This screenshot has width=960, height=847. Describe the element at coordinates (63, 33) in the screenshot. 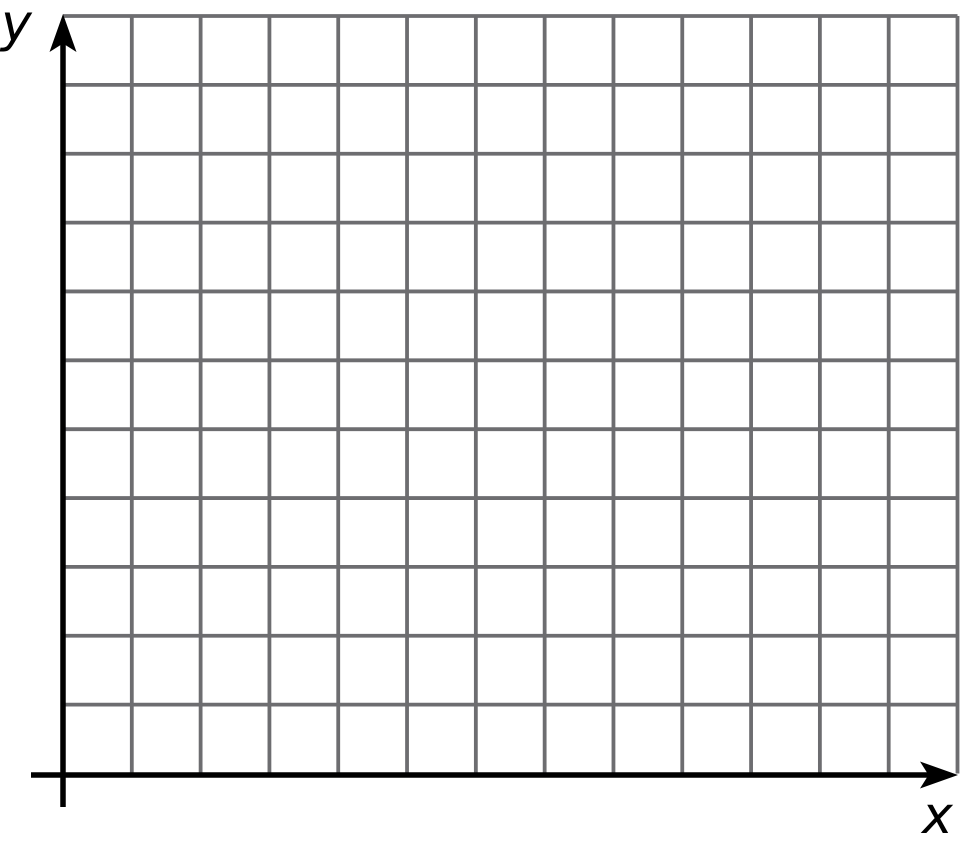

I see `y-axis-arrowhead` at that location.